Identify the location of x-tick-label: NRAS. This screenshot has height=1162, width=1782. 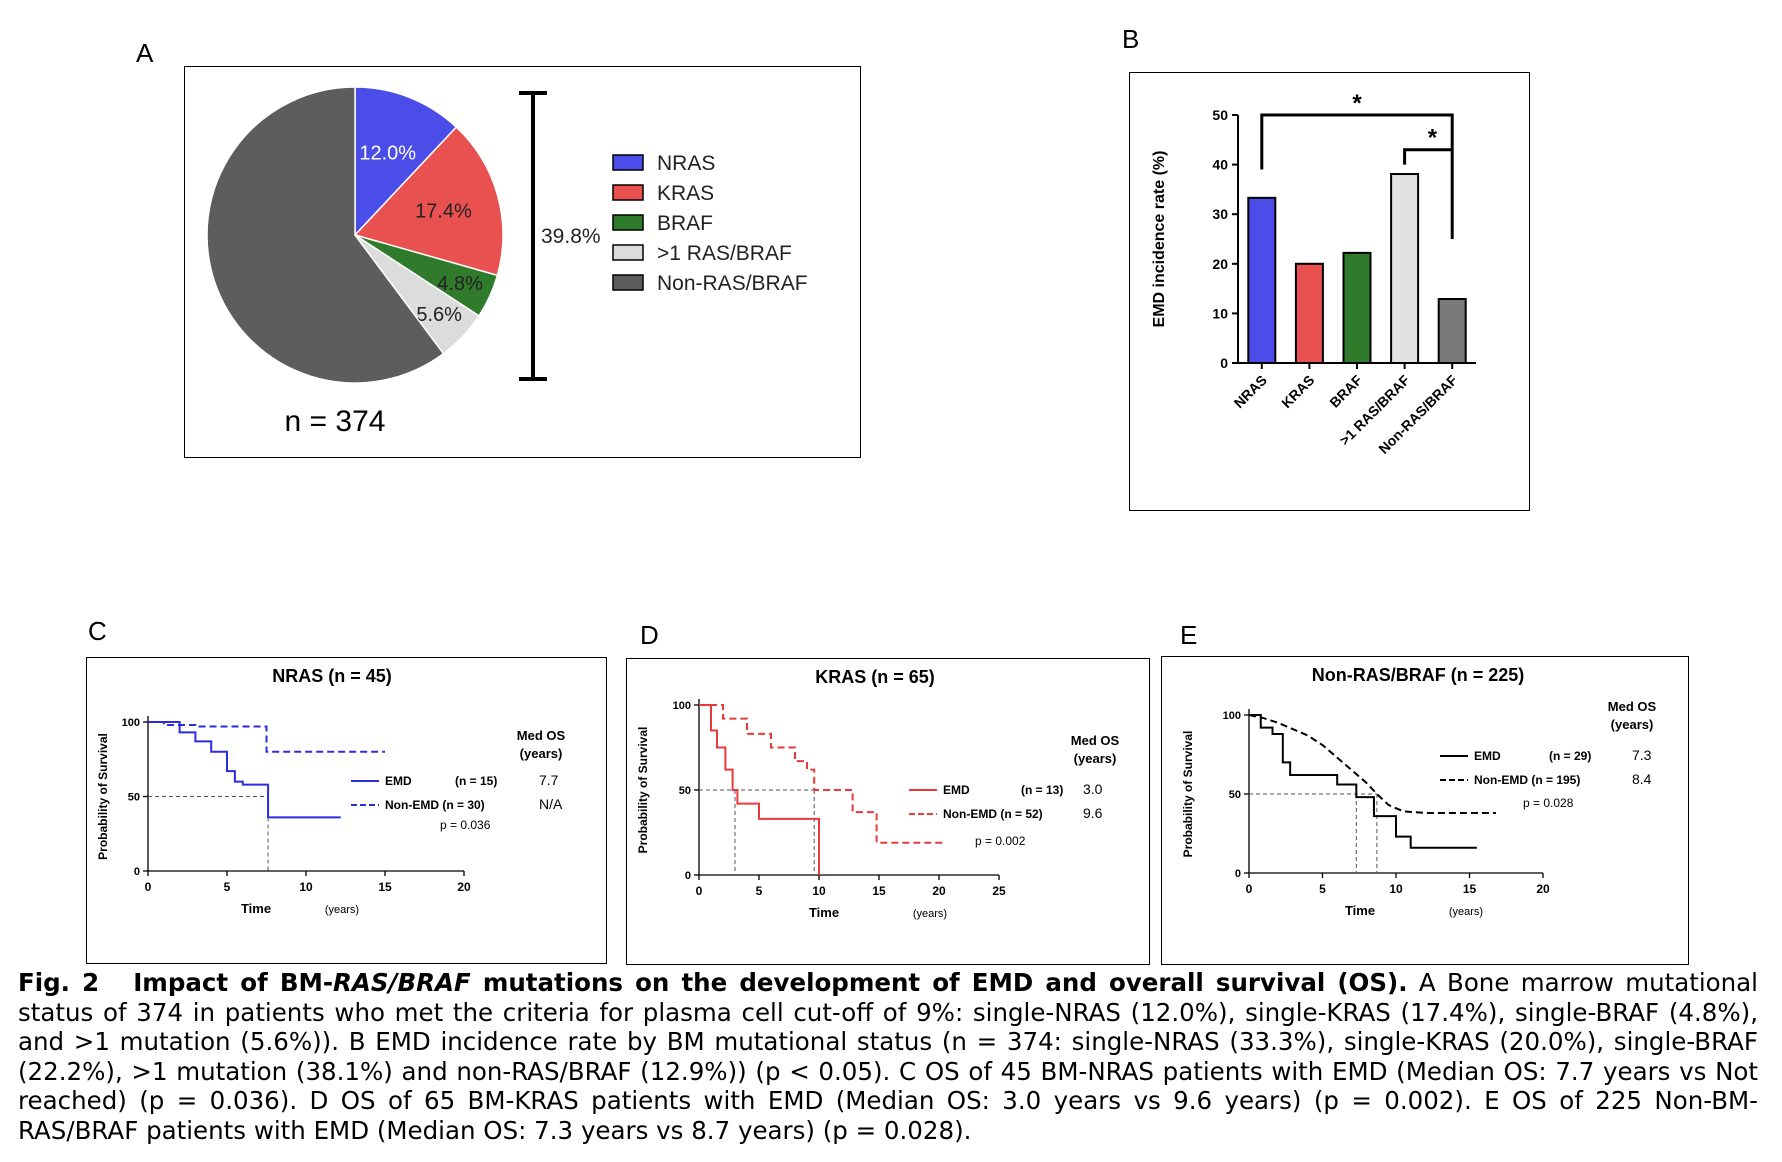
(1250, 391).